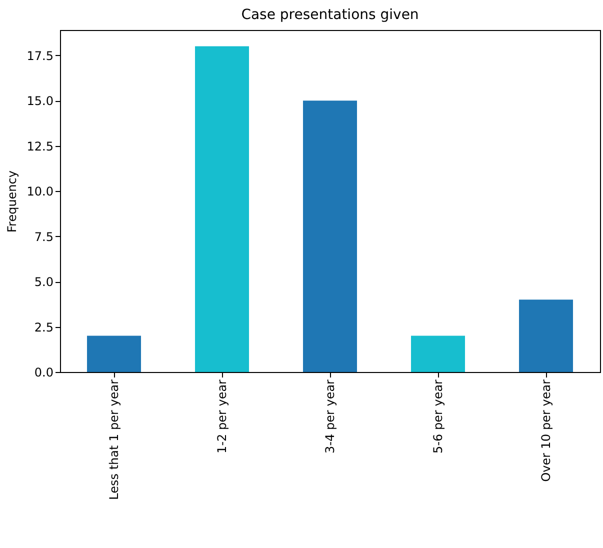 The image size is (603, 548). Describe the element at coordinates (44, 282) in the screenshot. I see `y-tick-label: 5.0` at that location.